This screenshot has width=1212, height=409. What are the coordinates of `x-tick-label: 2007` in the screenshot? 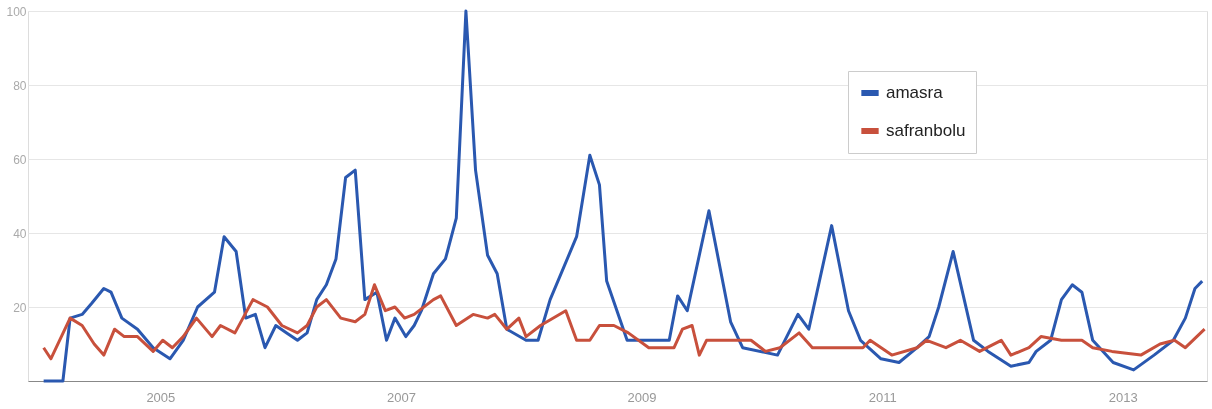 It's located at (401, 397).